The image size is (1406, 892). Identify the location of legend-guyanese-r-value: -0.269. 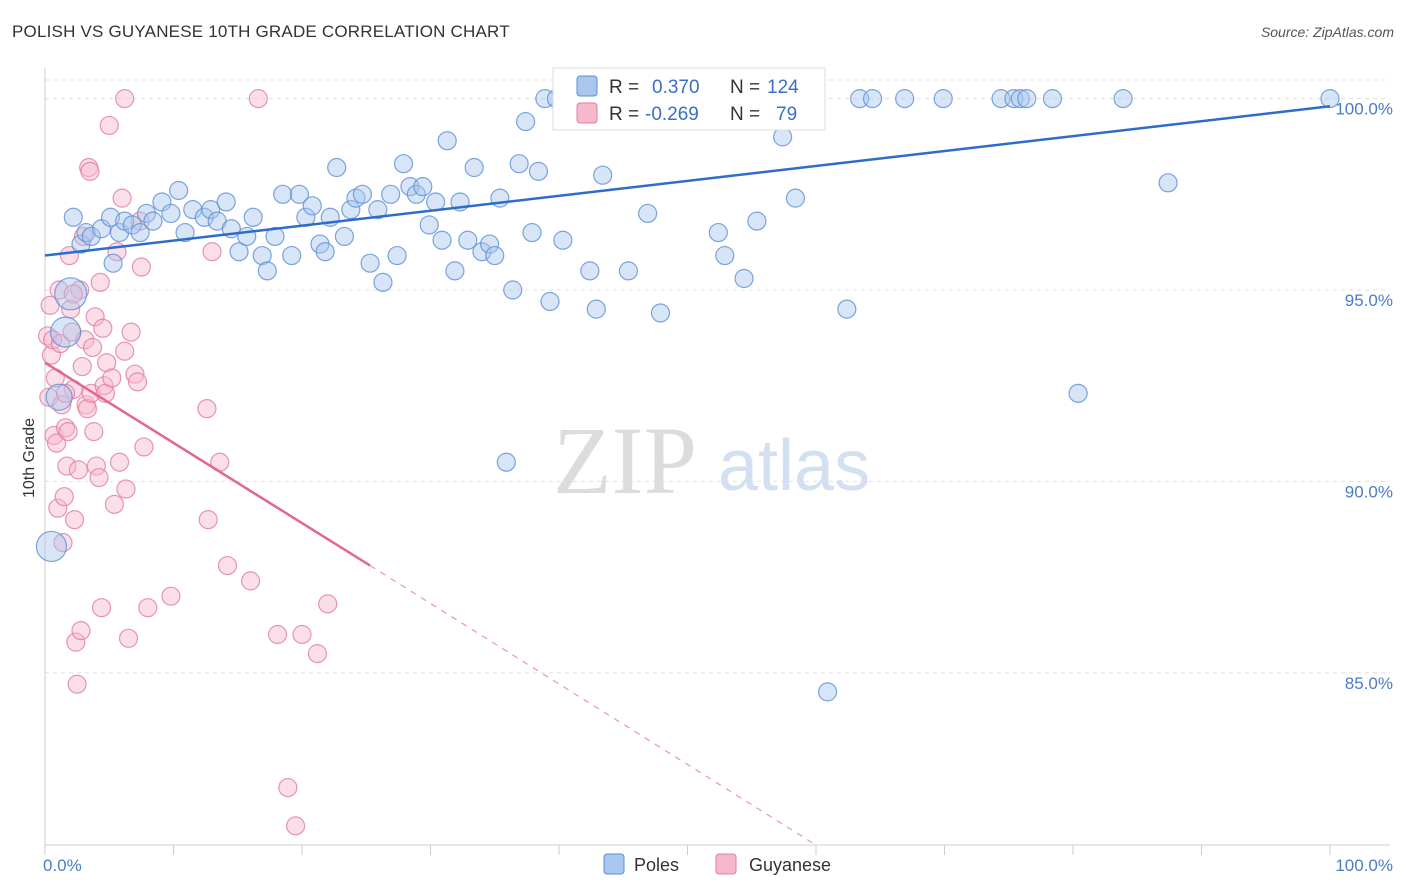
(672, 114).